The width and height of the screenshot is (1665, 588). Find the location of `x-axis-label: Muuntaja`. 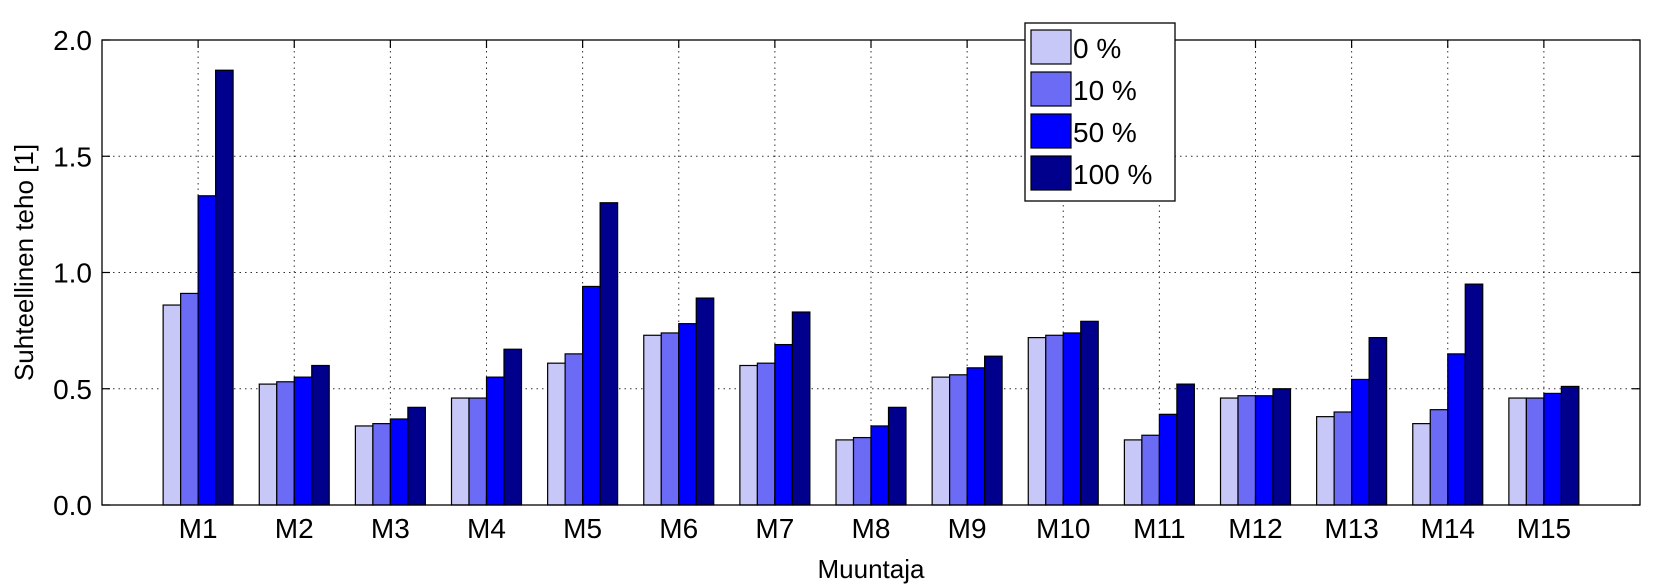

x-axis-label: Muuntaja is located at coordinates (871, 569).